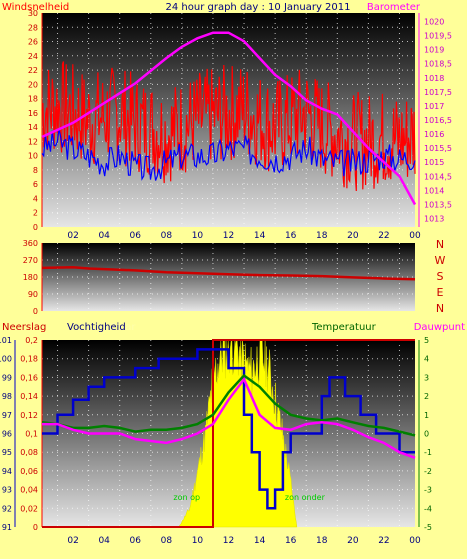  What do you see at coordinates (198, 236) in the screenshot?
I see `x-tick-label: 10` at bounding box center [198, 236].